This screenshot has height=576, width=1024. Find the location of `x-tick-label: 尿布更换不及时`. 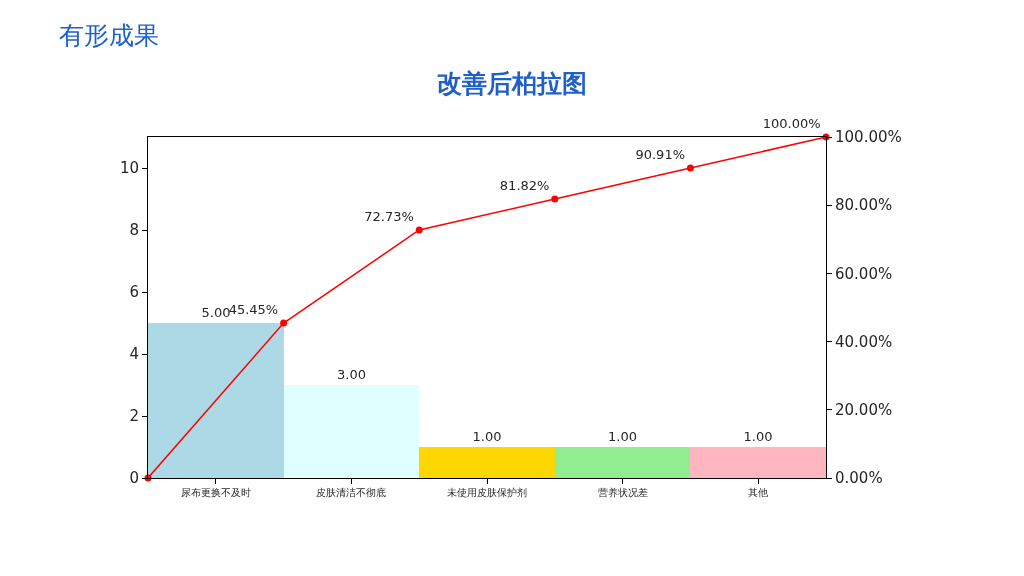

x-tick-label: 尿布更换不及时 is located at coordinates (215, 492).